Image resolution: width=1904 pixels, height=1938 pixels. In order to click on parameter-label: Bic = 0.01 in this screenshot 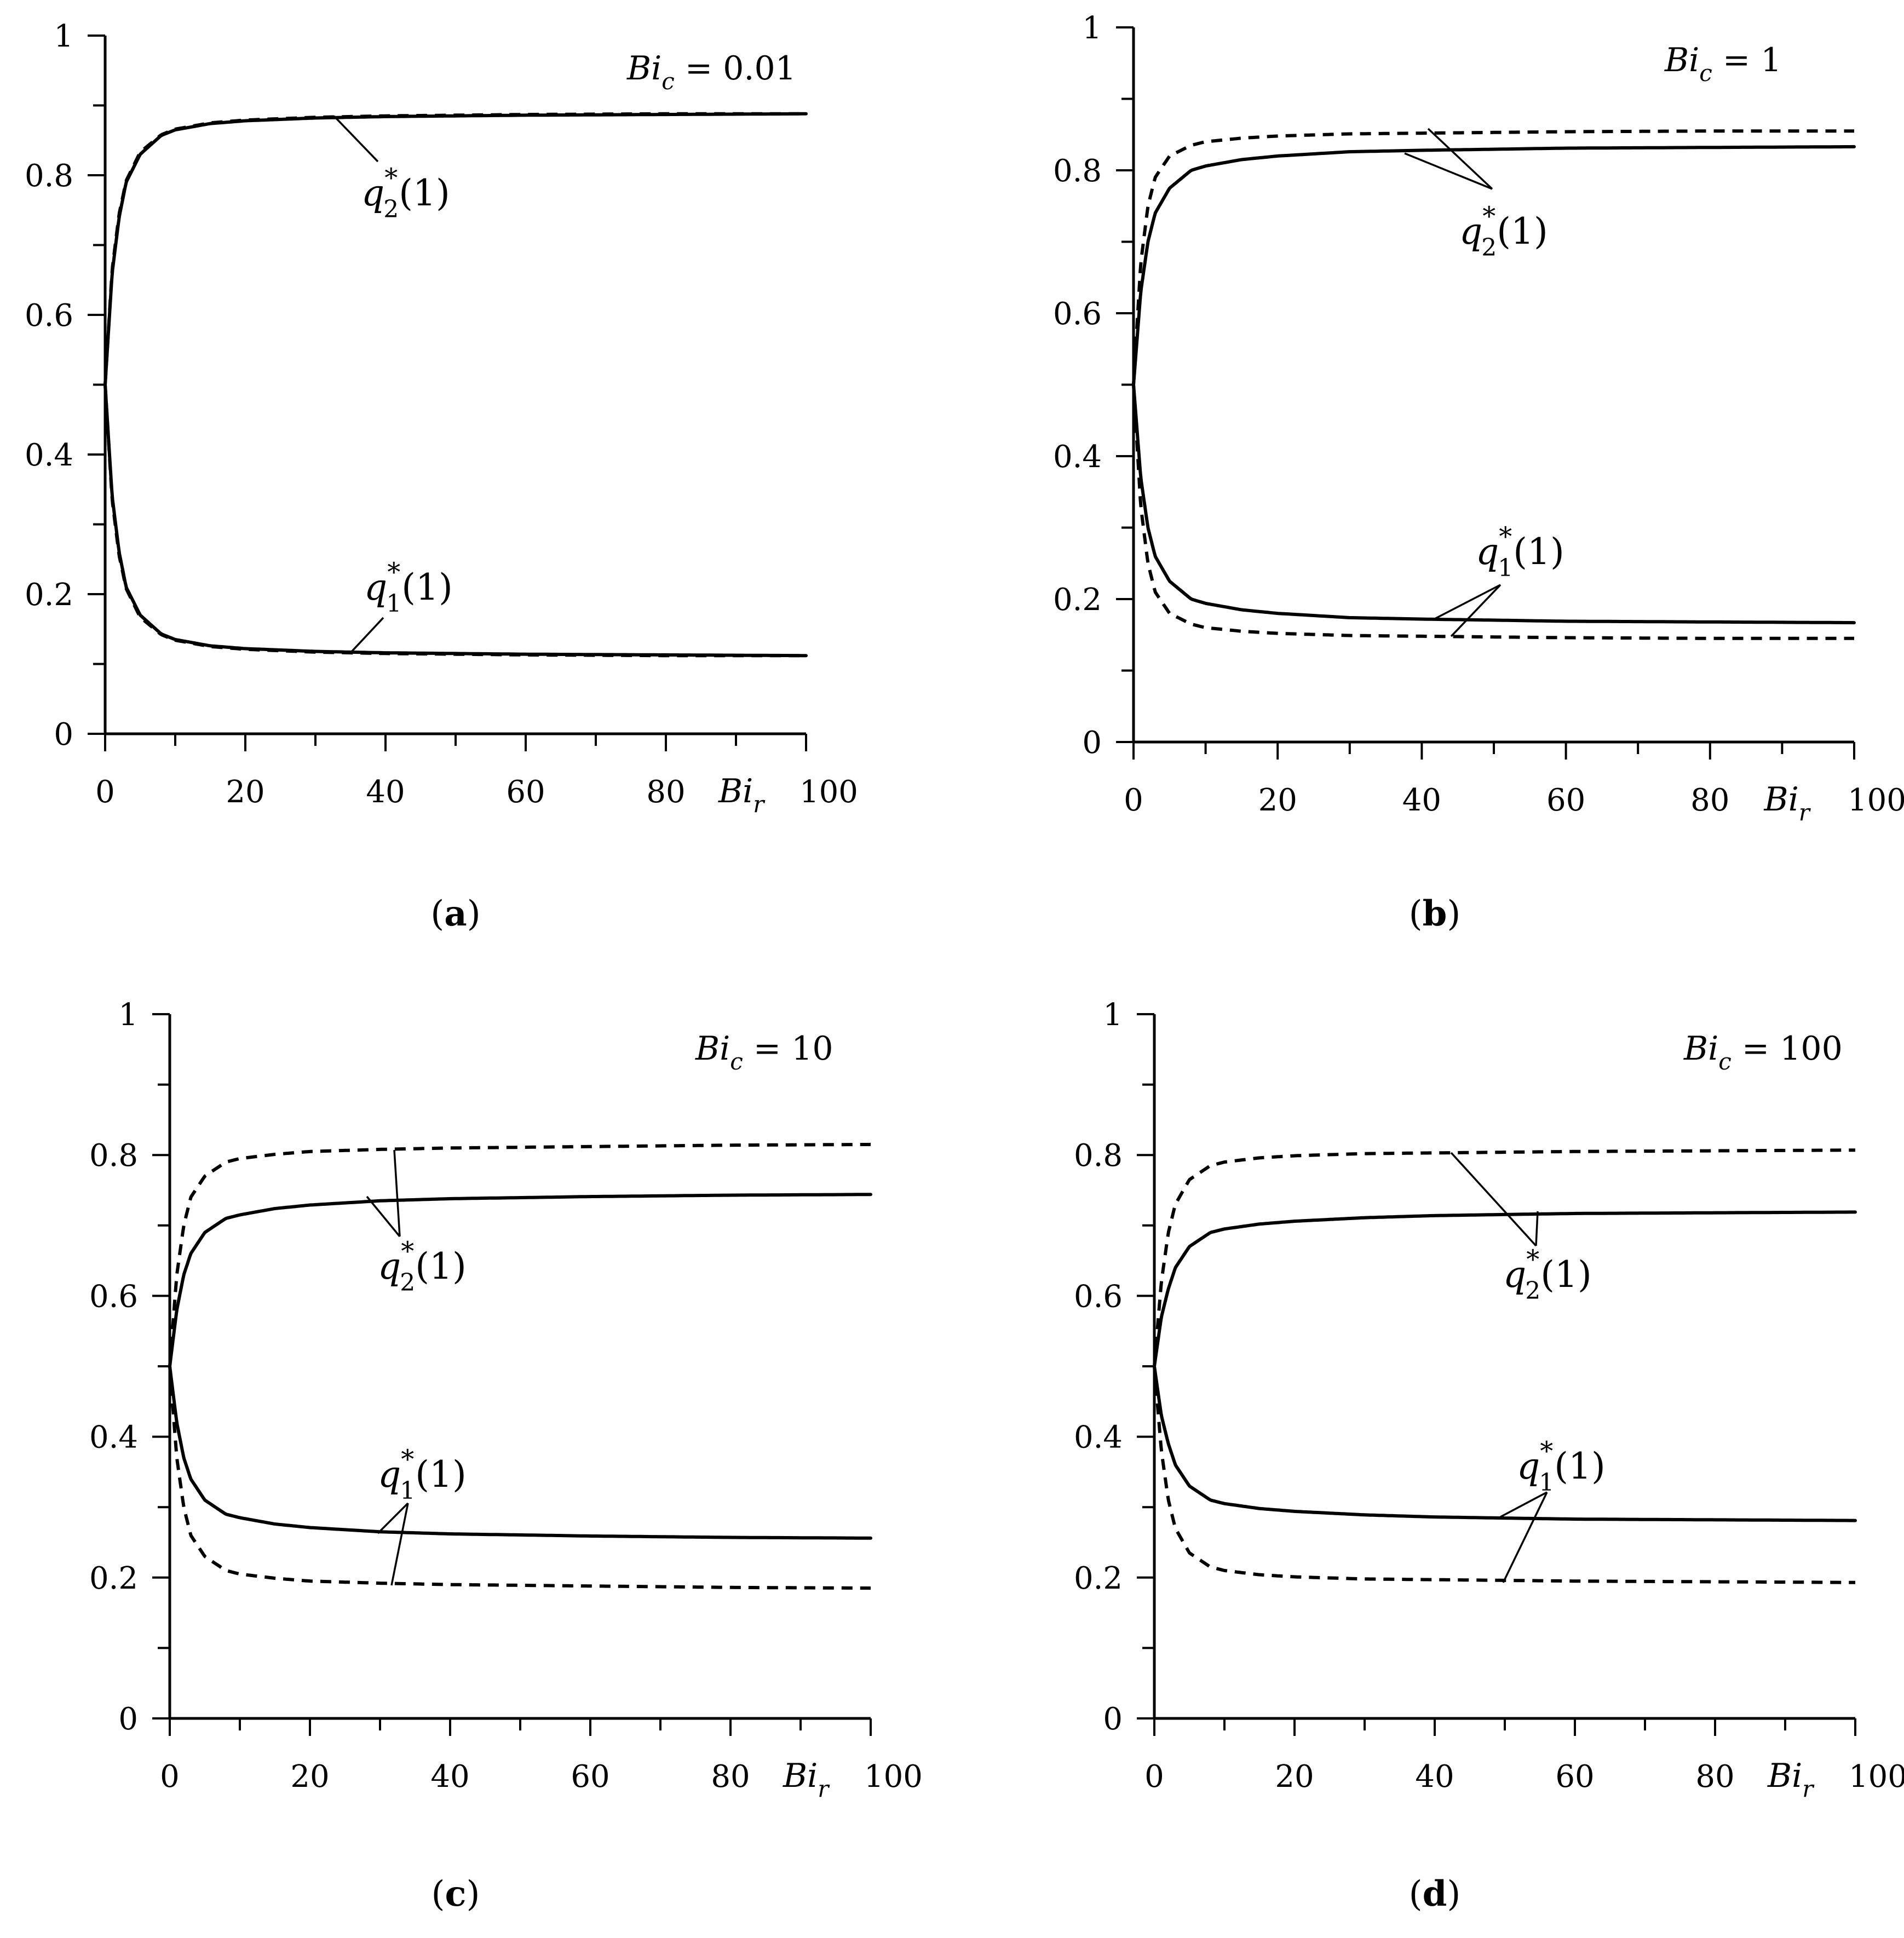, I will do `click(711, 72)`.